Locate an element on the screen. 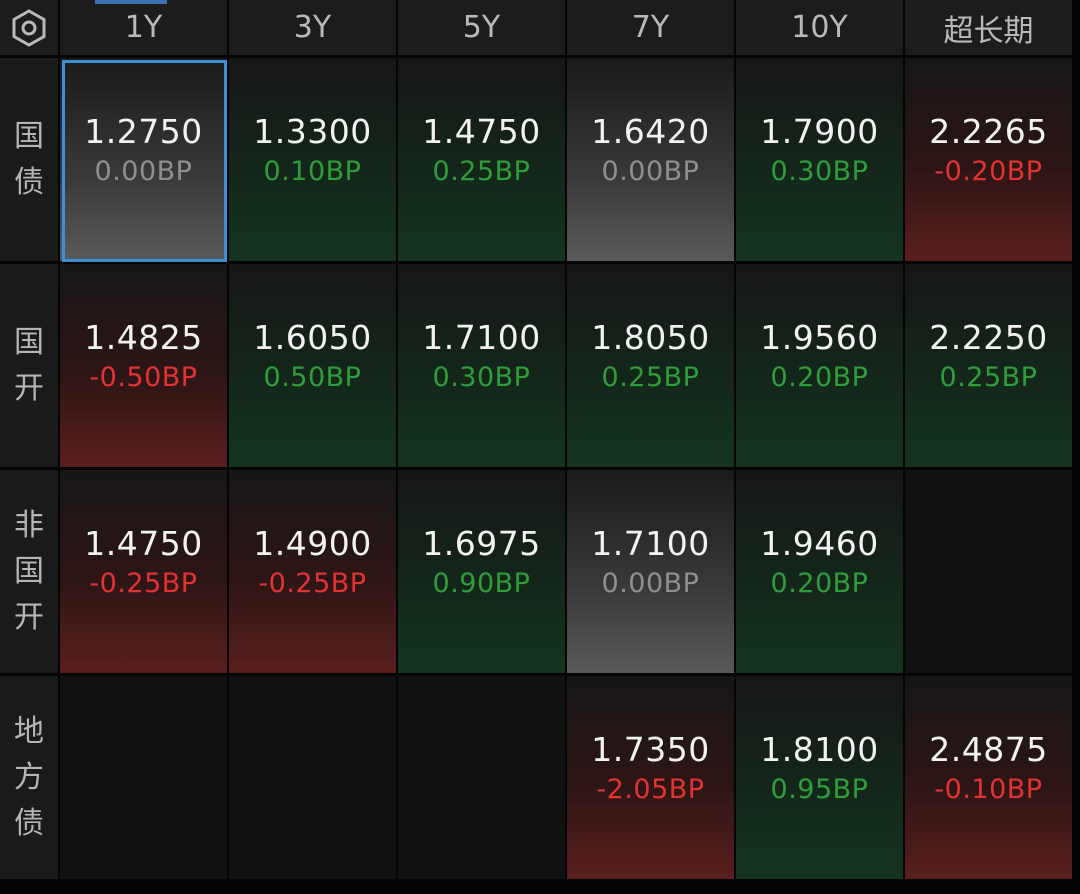 This screenshot has height=894, width=1080. yield-cell: 1.8050 0.25BP is located at coordinates (651, 367).